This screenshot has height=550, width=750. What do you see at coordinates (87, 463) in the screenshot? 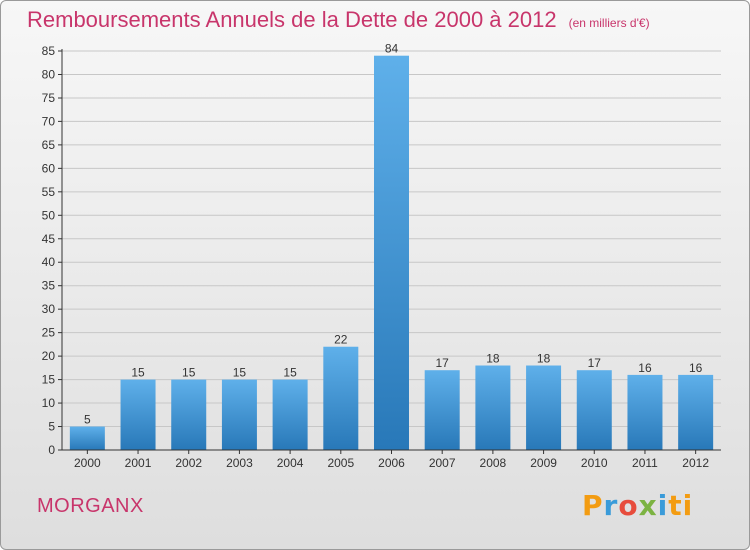
I see `x-tick-label: 2000` at bounding box center [87, 463].